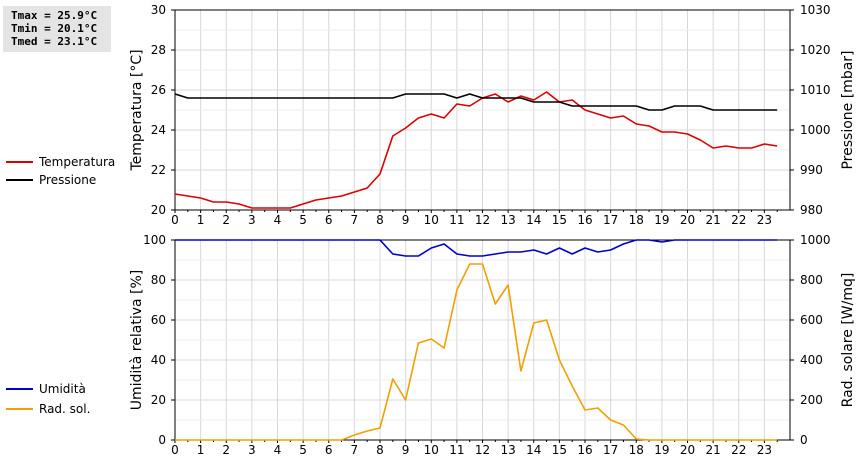  What do you see at coordinates (815, 50) in the screenshot?
I see `y-right-tick-label: 1020` at bounding box center [815, 50].